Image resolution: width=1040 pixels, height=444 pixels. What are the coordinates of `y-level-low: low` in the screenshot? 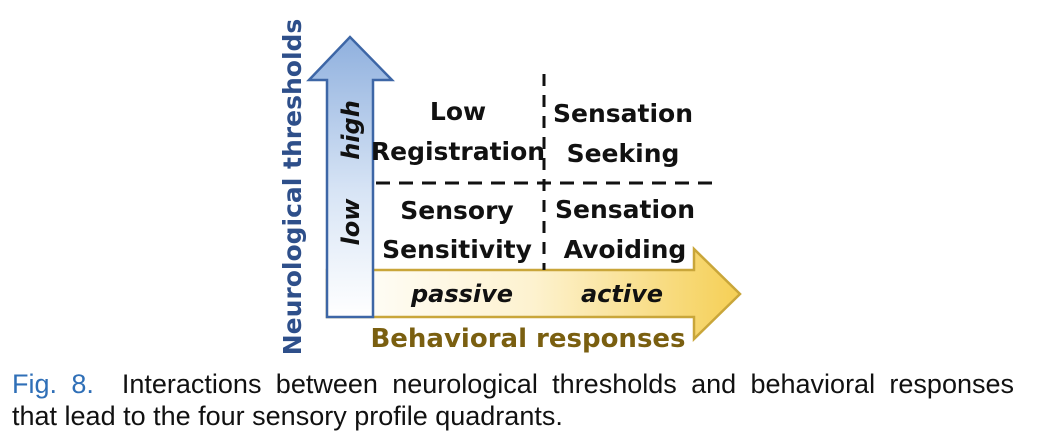 It's located at (351, 222).